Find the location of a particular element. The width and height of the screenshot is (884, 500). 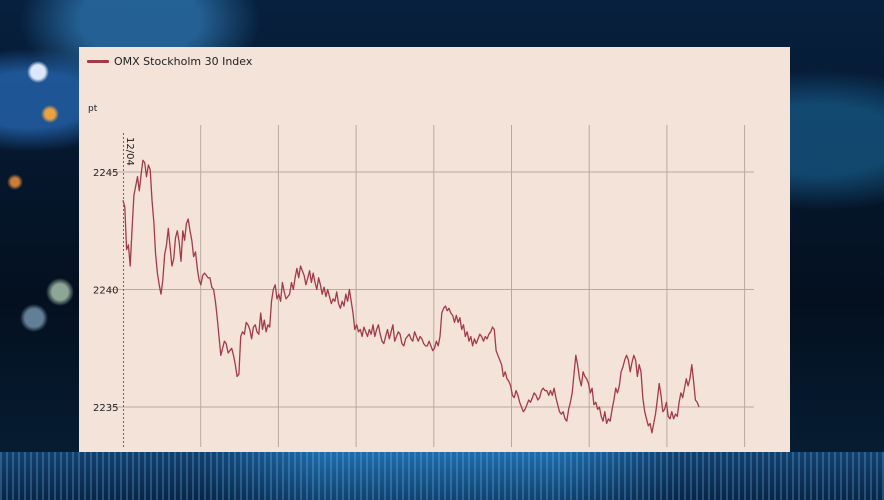

y-tick-label: 2240 is located at coordinates (105, 291).